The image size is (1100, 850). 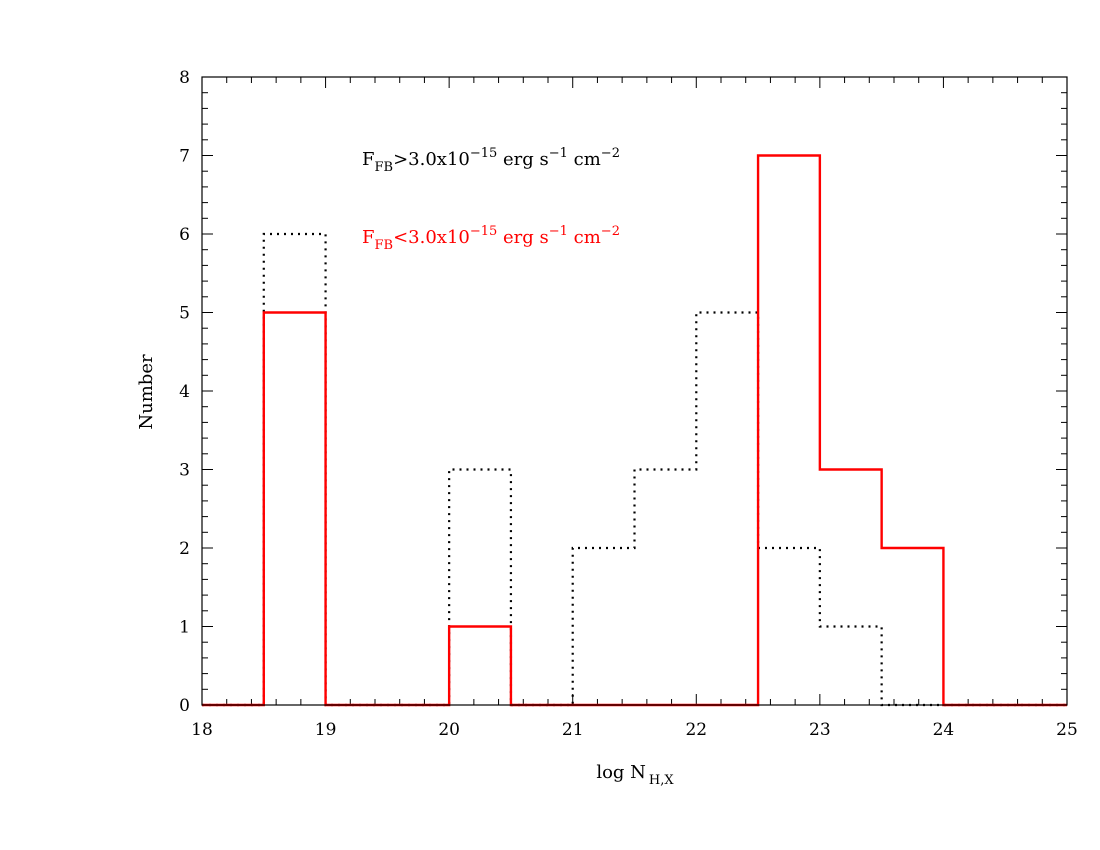 What do you see at coordinates (184, 549) in the screenshot?
I see `y-tick-label: 2` at bounding box center [184, 549].